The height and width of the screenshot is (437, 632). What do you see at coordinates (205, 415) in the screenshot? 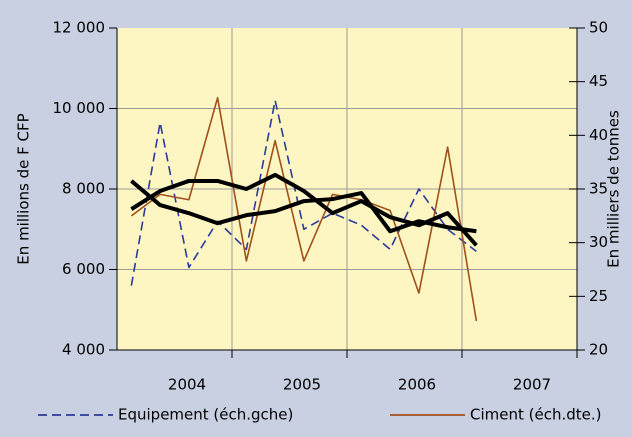
I see `legend-label: Equipement (éch.gche)` at bounding box center [205, 415].